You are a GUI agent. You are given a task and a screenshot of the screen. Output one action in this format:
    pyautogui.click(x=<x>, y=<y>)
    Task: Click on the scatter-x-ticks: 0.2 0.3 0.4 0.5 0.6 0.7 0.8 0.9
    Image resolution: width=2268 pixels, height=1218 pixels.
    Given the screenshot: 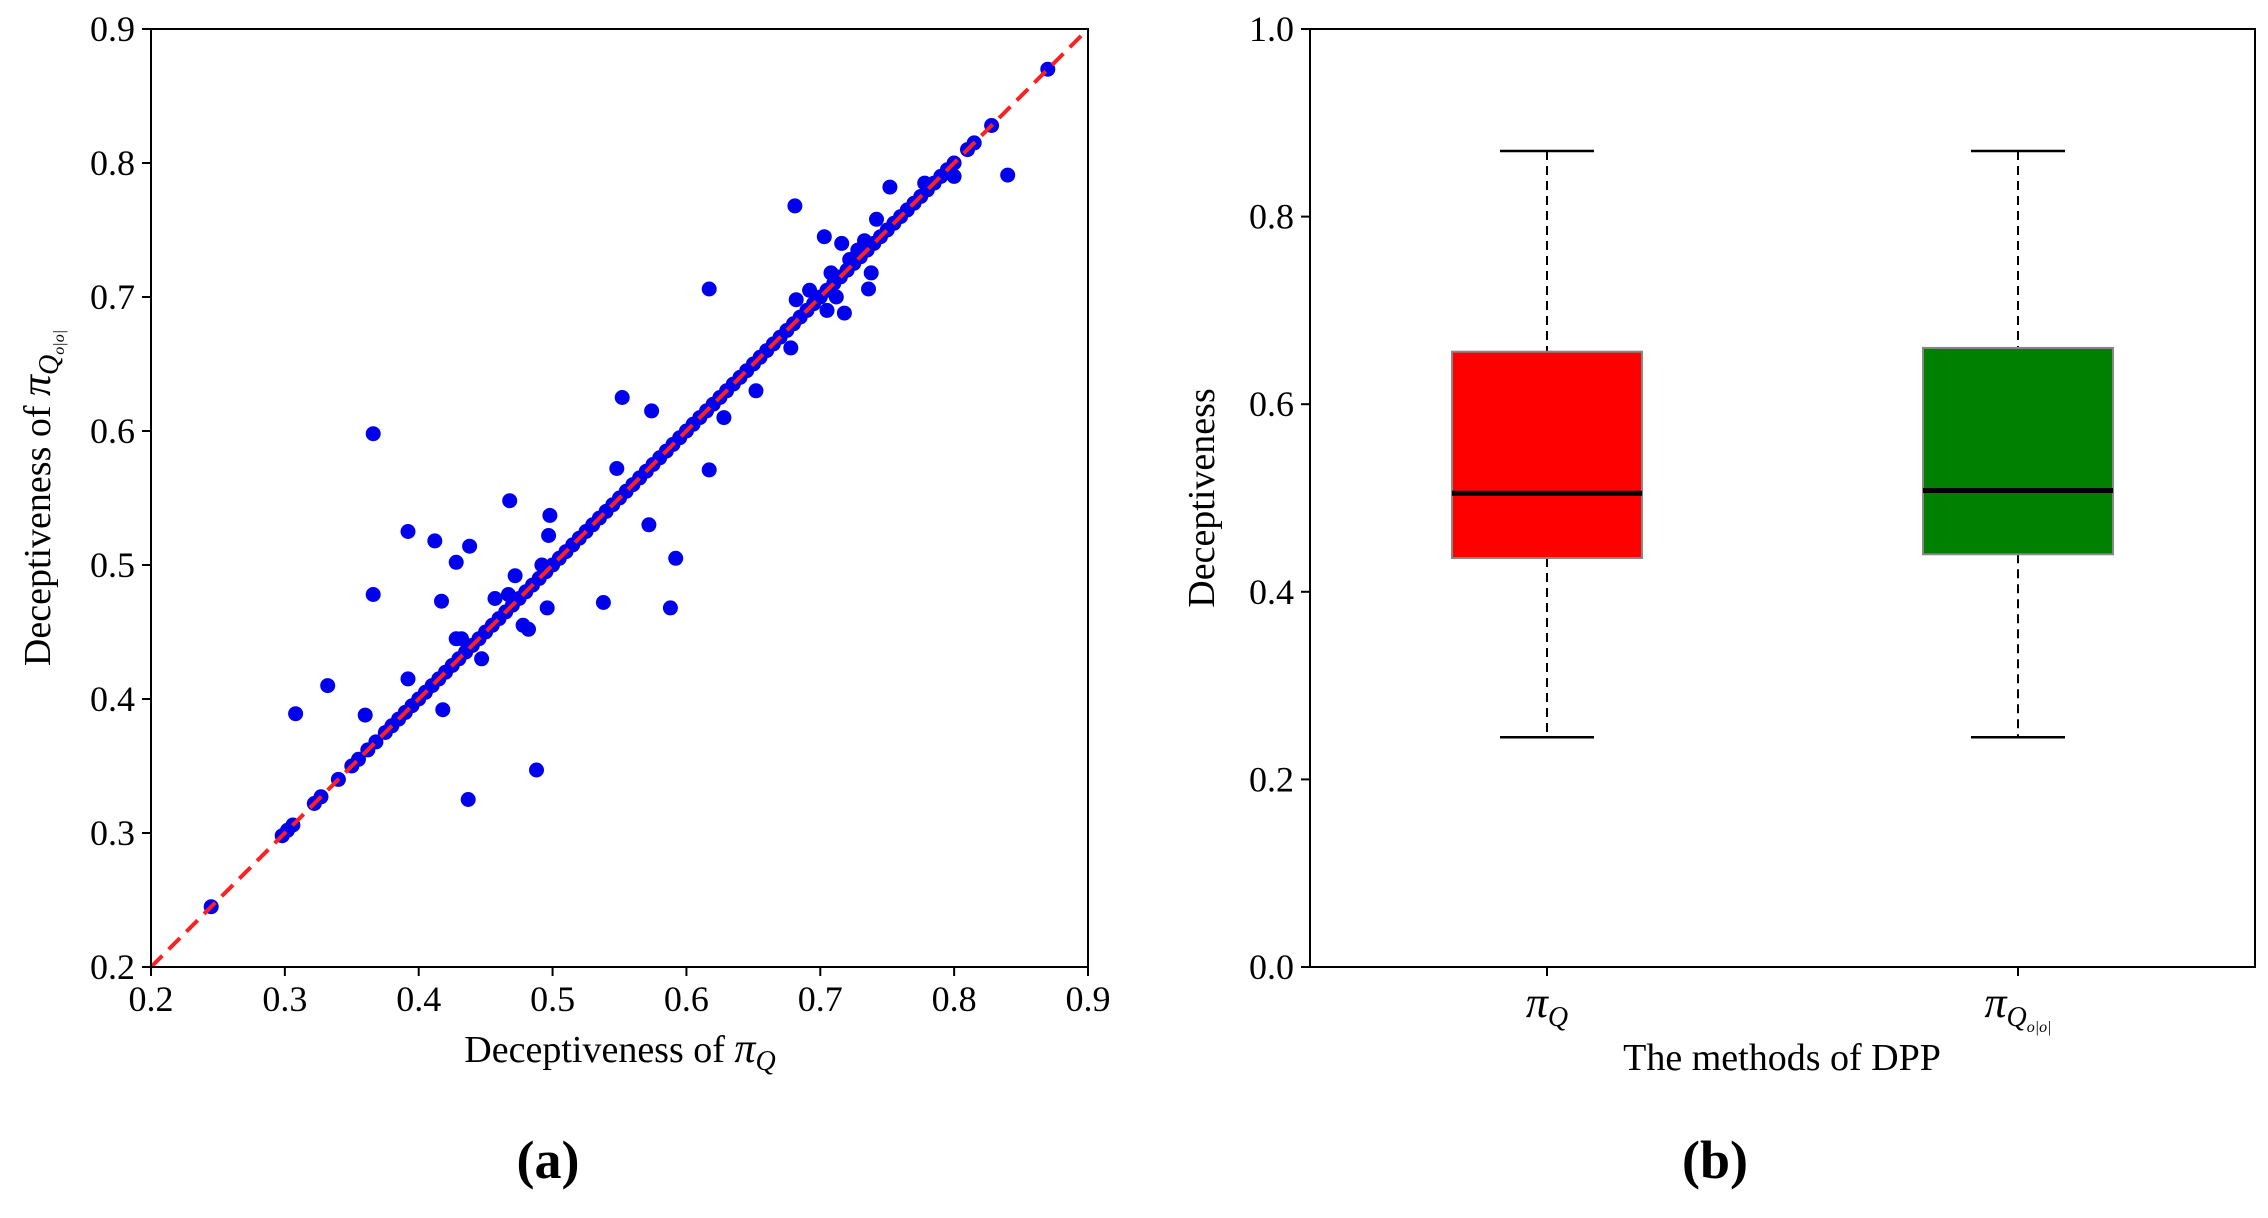 What is the action you would take?
    pyautogui.click(x=620, y=993)
    